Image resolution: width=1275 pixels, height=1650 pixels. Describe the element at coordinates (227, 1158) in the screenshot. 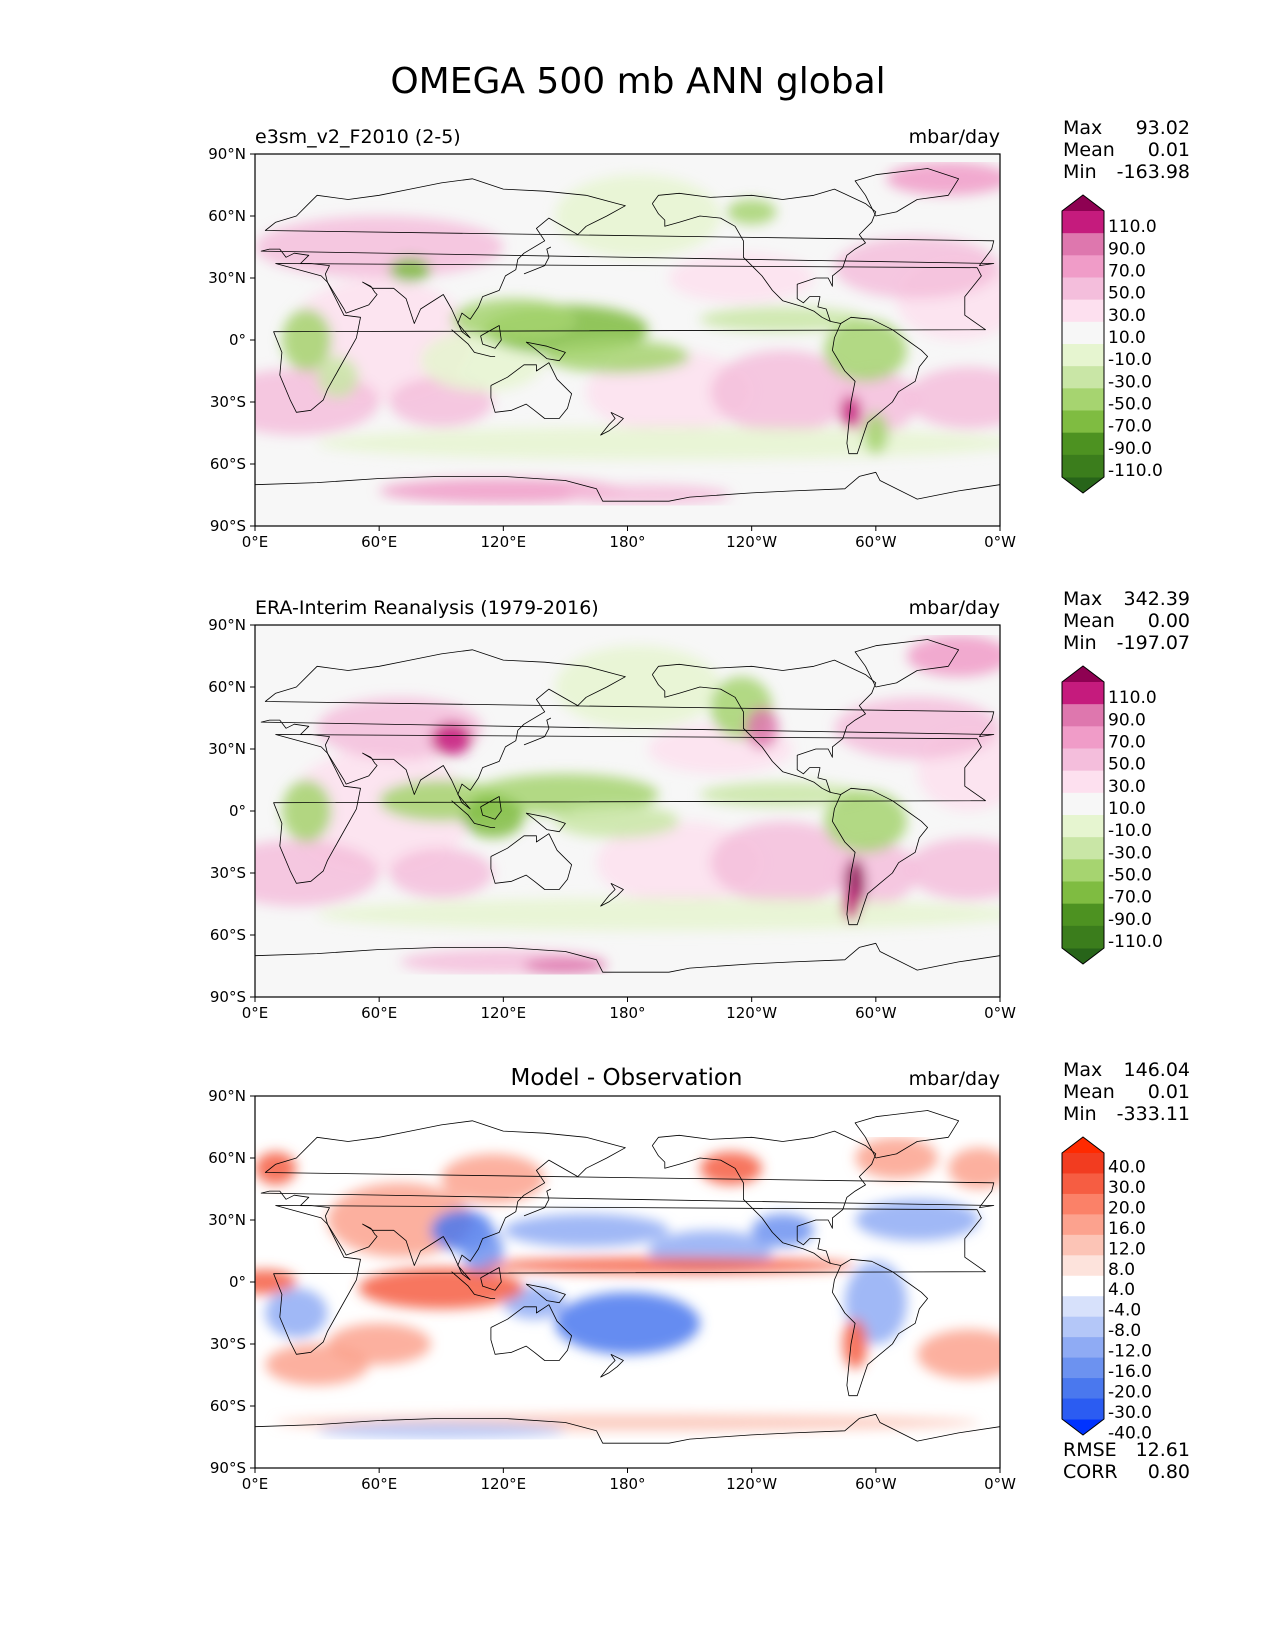

I see `lat-tick-label: 60°N` at that location.